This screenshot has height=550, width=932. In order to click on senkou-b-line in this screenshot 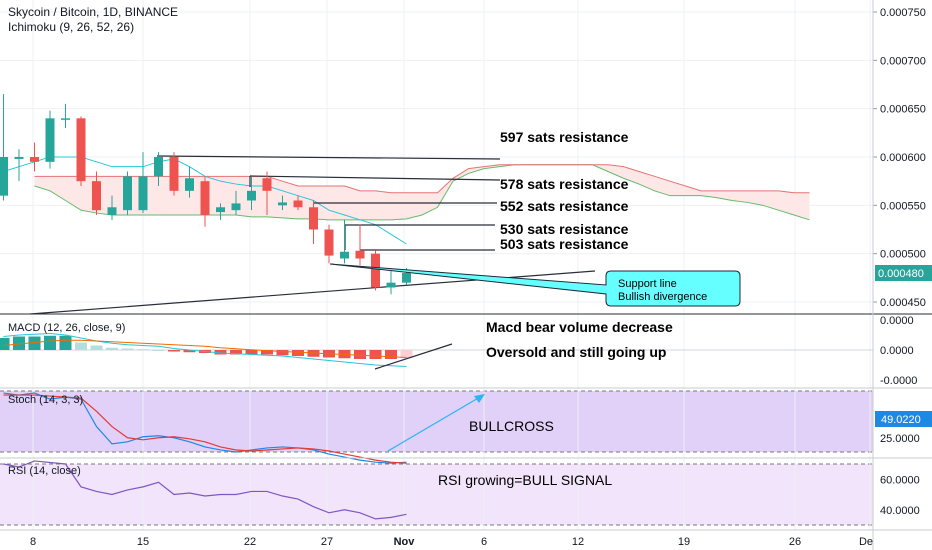, I will do `click(422, 179)`.